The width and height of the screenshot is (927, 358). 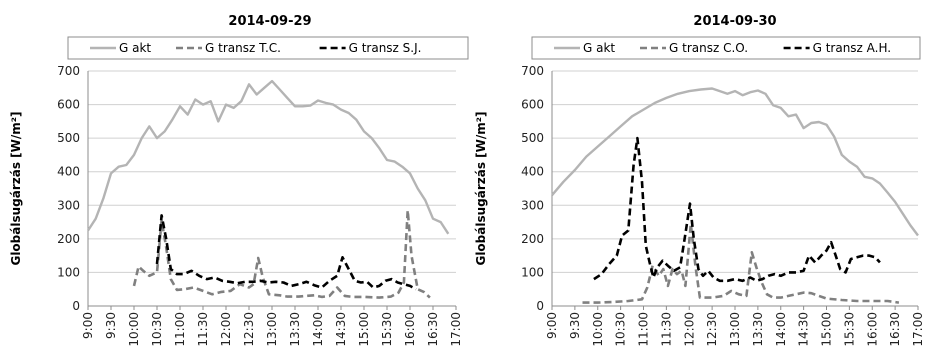 What do you see at coordinates (734, 21) in the screenshot?
I see `chart-title: 2014-09-30` at bounding box center [734, 21].